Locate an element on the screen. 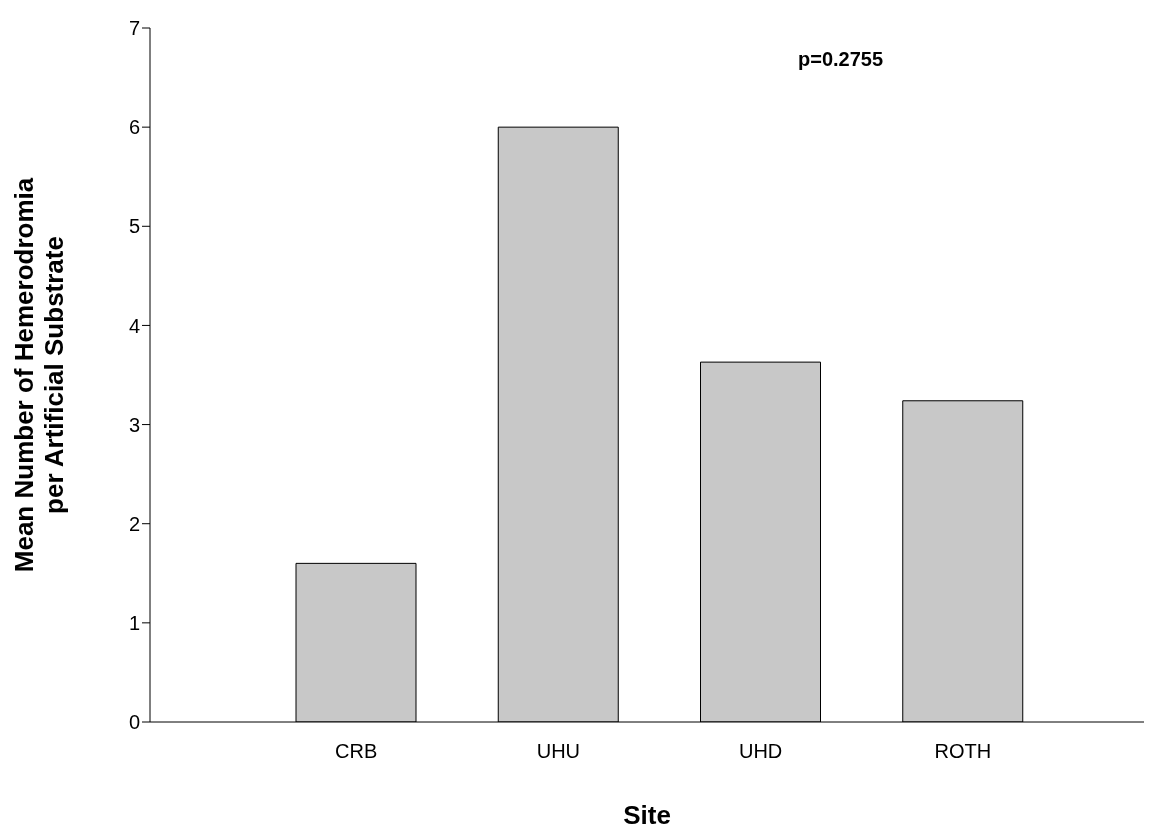 This screenshot has width=1157, height=832. x-tick-label: CRB is located at coordinates (356, 751).